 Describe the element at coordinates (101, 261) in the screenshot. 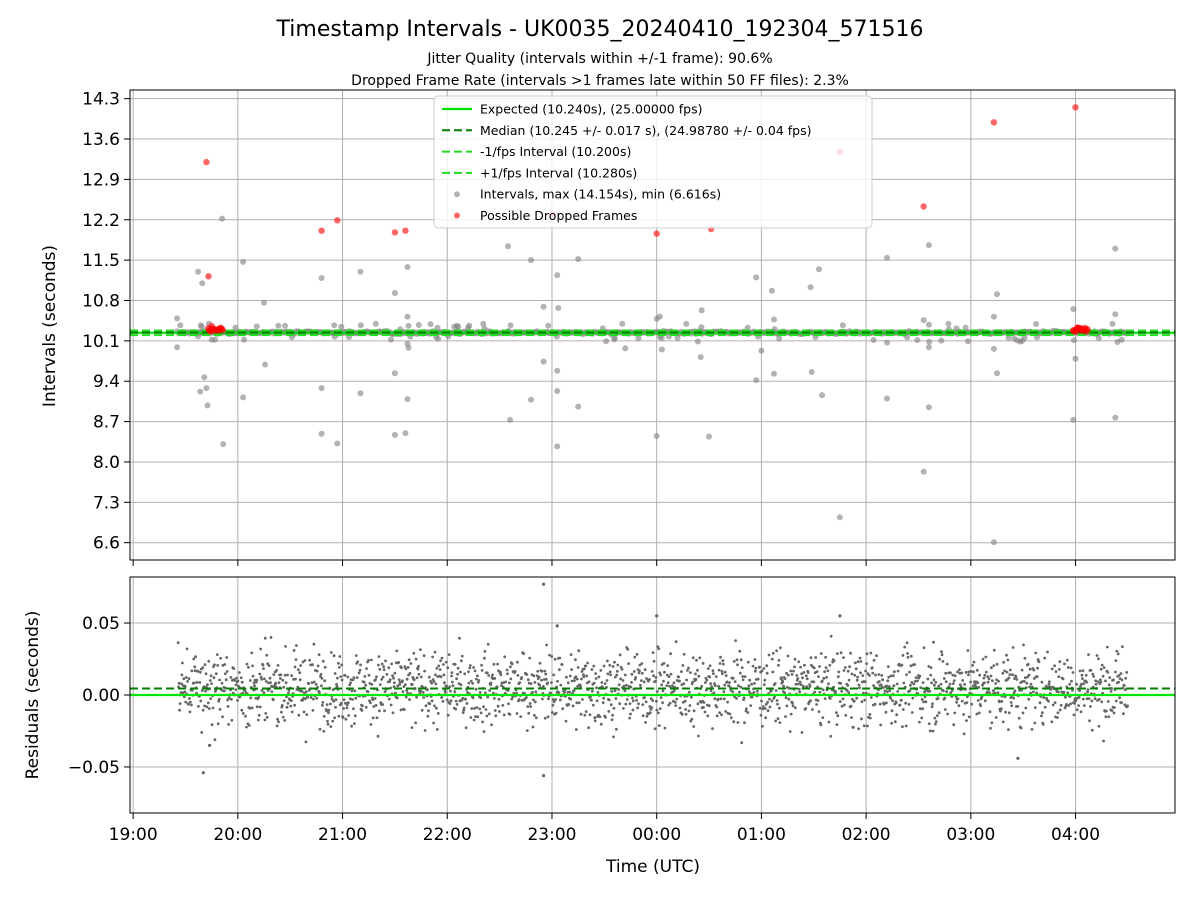

I see `top-y-tick-label: 11.5` at that location.